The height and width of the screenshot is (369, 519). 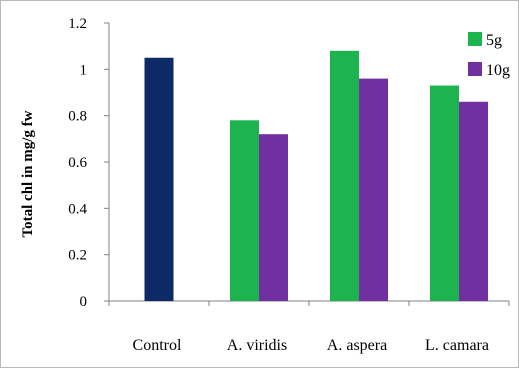 What do you see at coordinates (157, 345) in the screenshot?
I see `x-category-label: Control` at bounding box center [157, 345].